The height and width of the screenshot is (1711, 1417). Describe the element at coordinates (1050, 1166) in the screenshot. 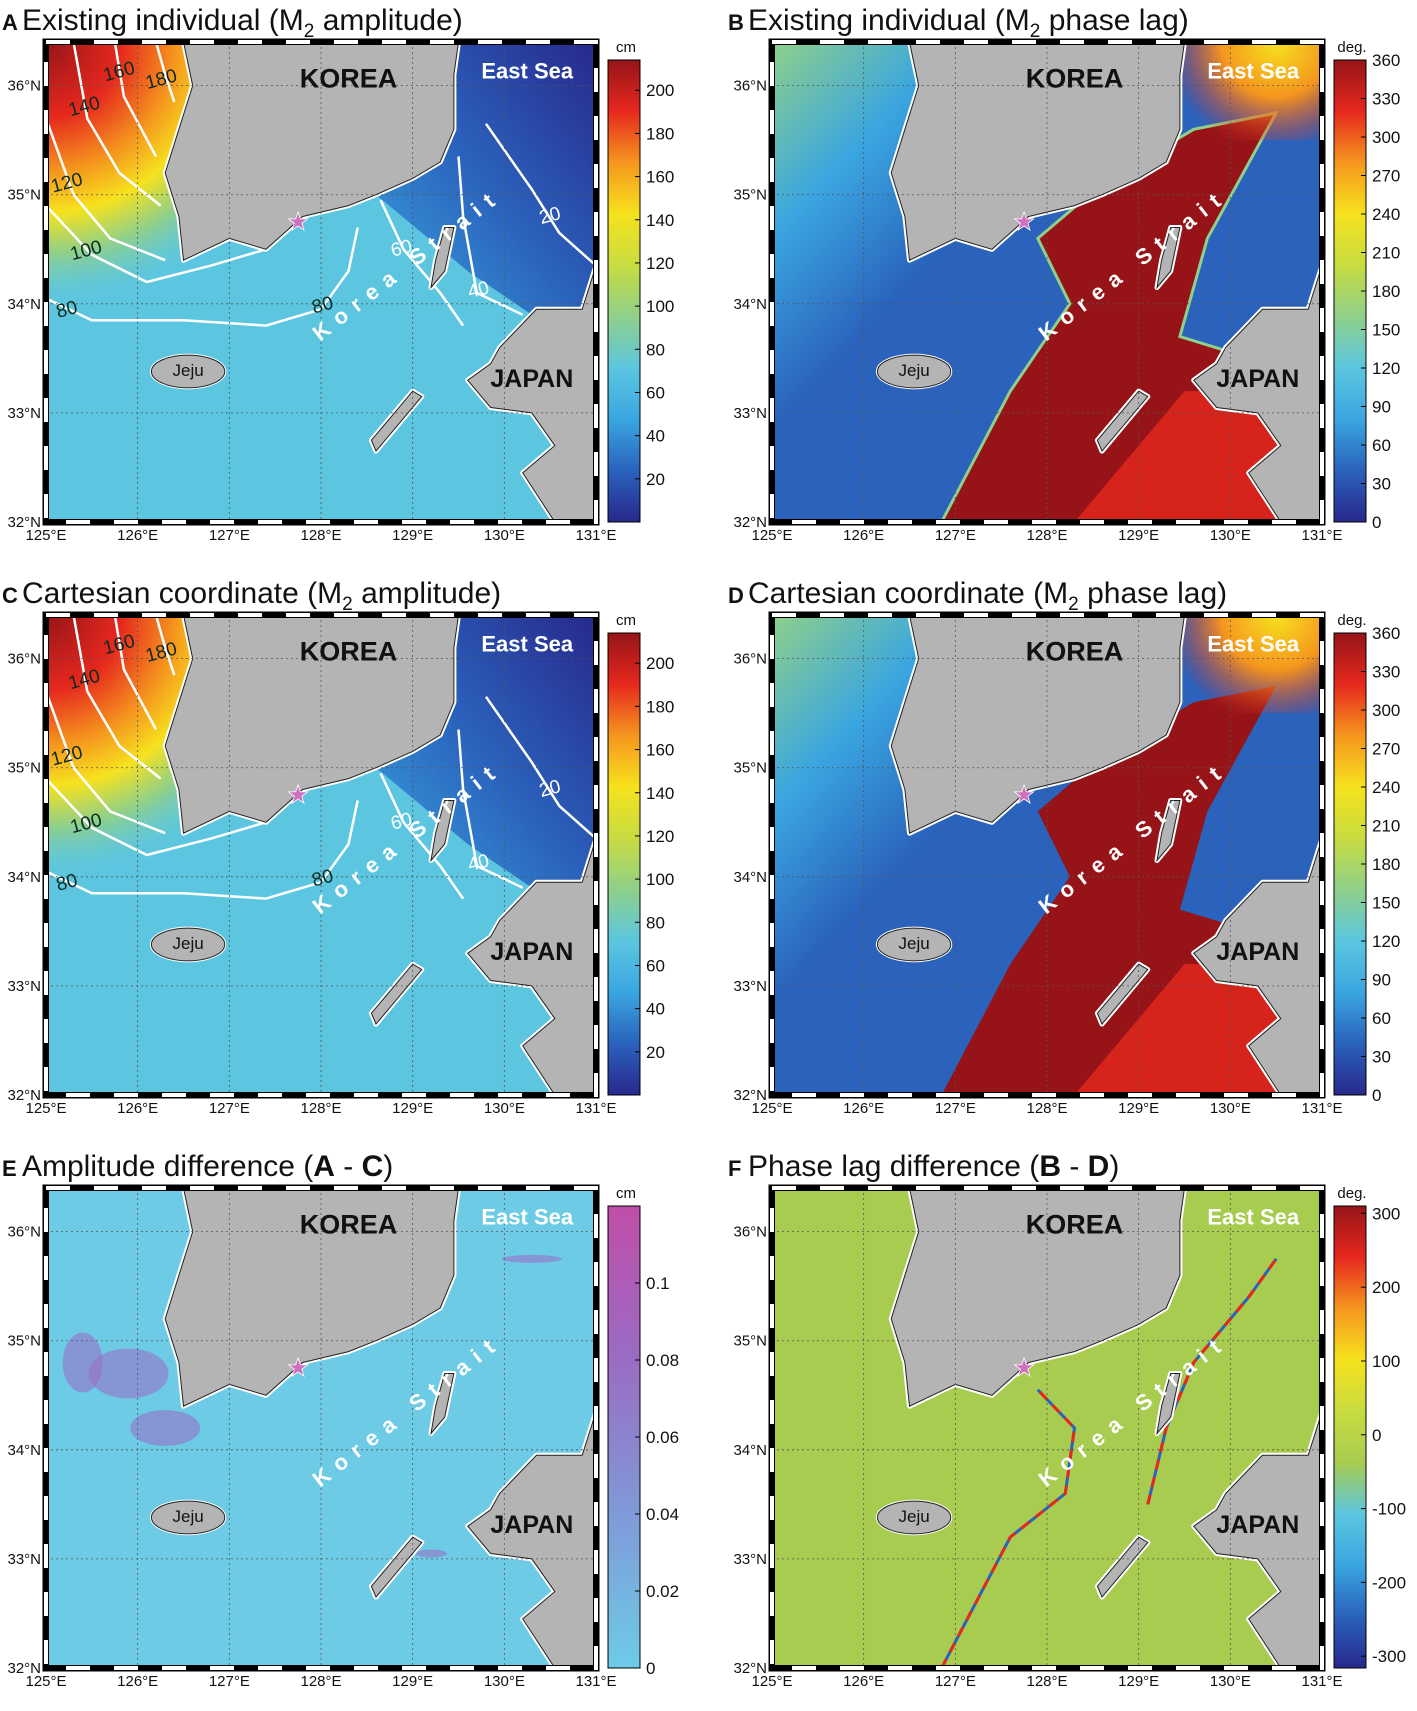

I see `title-part: B` at that location.